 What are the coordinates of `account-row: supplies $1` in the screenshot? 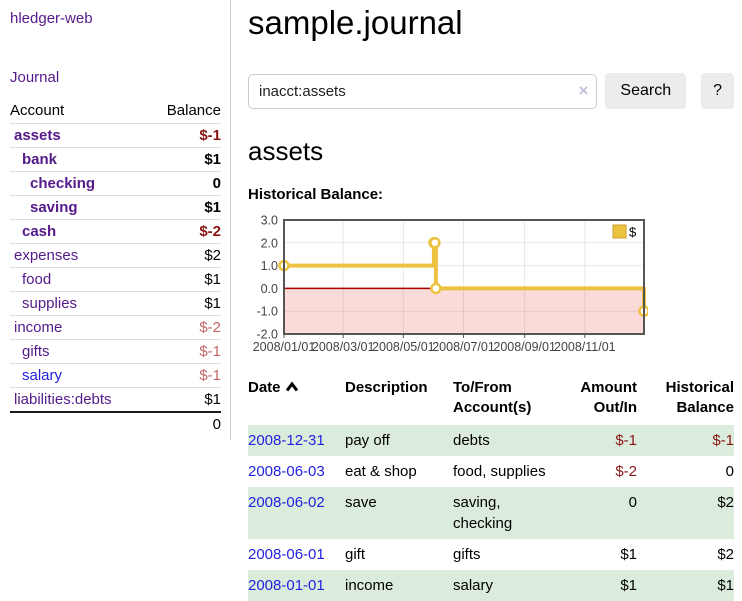 It's located at (115, 303).